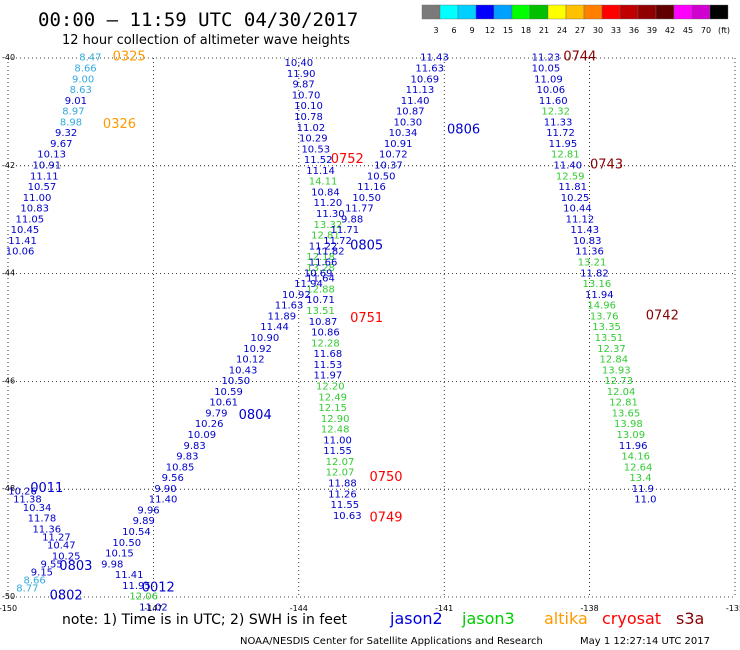  I want to click on colorbar-tick-label: 3, so click(435, 30).